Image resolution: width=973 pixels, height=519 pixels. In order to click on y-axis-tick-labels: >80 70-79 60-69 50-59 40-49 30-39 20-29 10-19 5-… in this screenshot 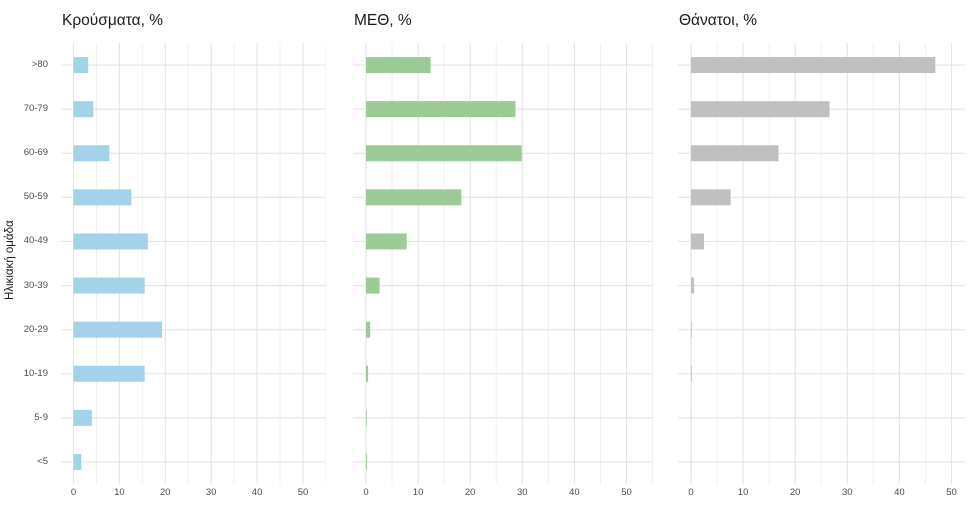, I will do `click(28, 263)`.